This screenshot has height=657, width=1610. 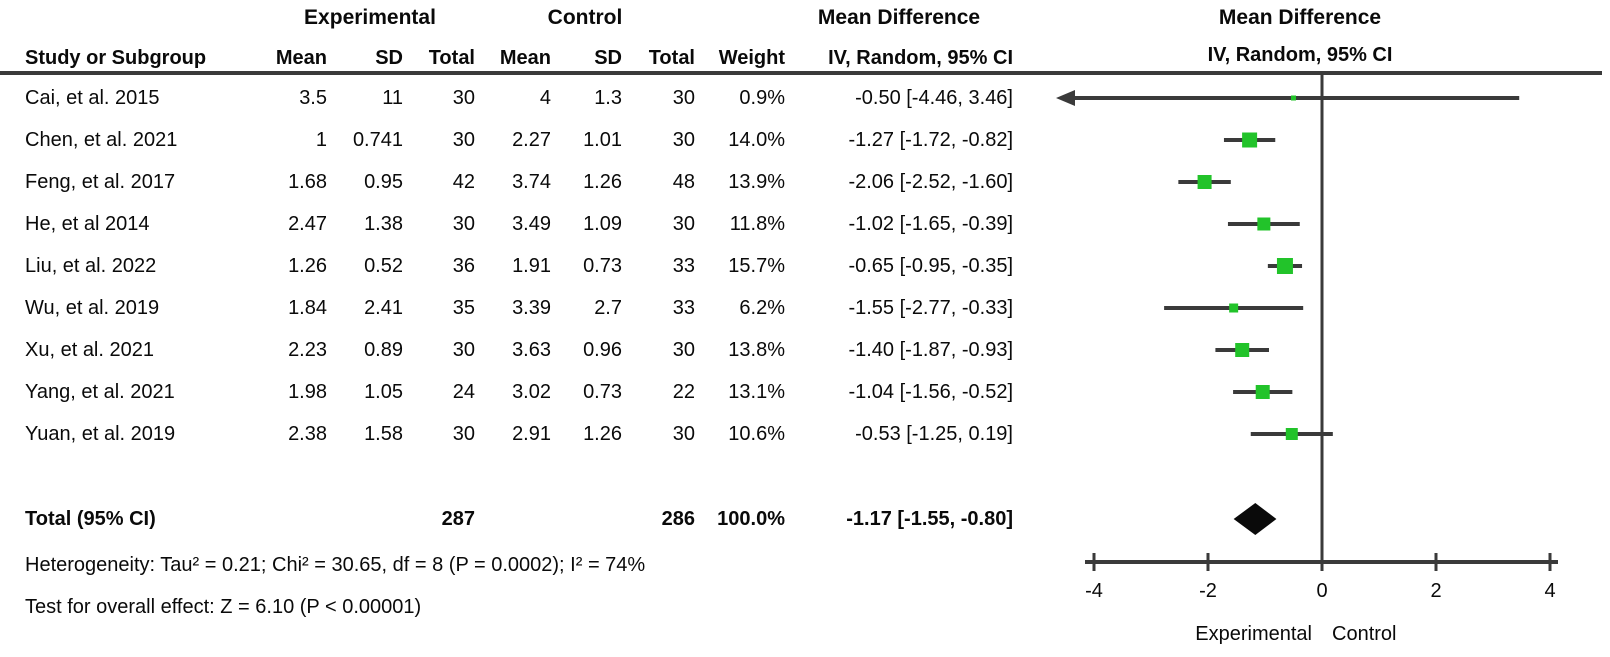 What do you see at coordinates (756, 139) in the screenshot?
I see `weight-cell: 14.0%` at bounding box center [756, 139].